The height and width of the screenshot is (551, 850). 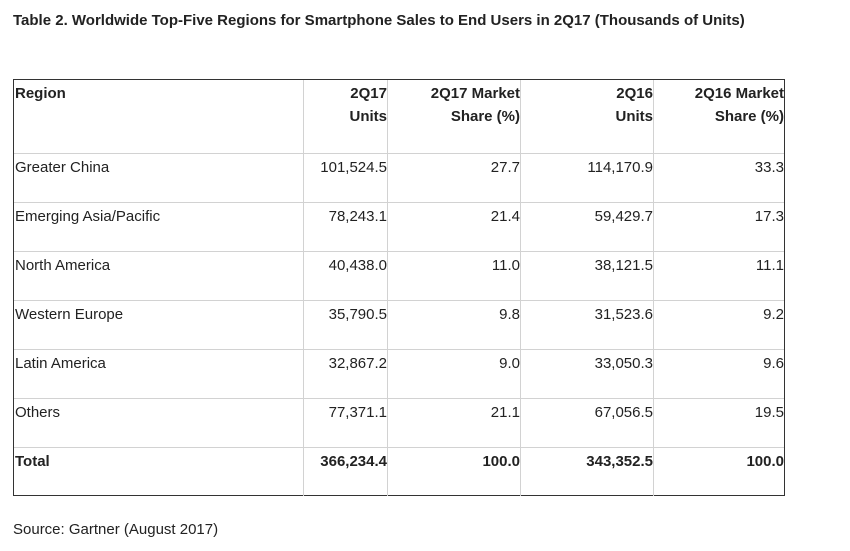 What do you see at coordinates (453, 116) in the screenshot?
I see `header-2q17-share: 2Q17 Market Share (%)` at bounding box center [453, 116].